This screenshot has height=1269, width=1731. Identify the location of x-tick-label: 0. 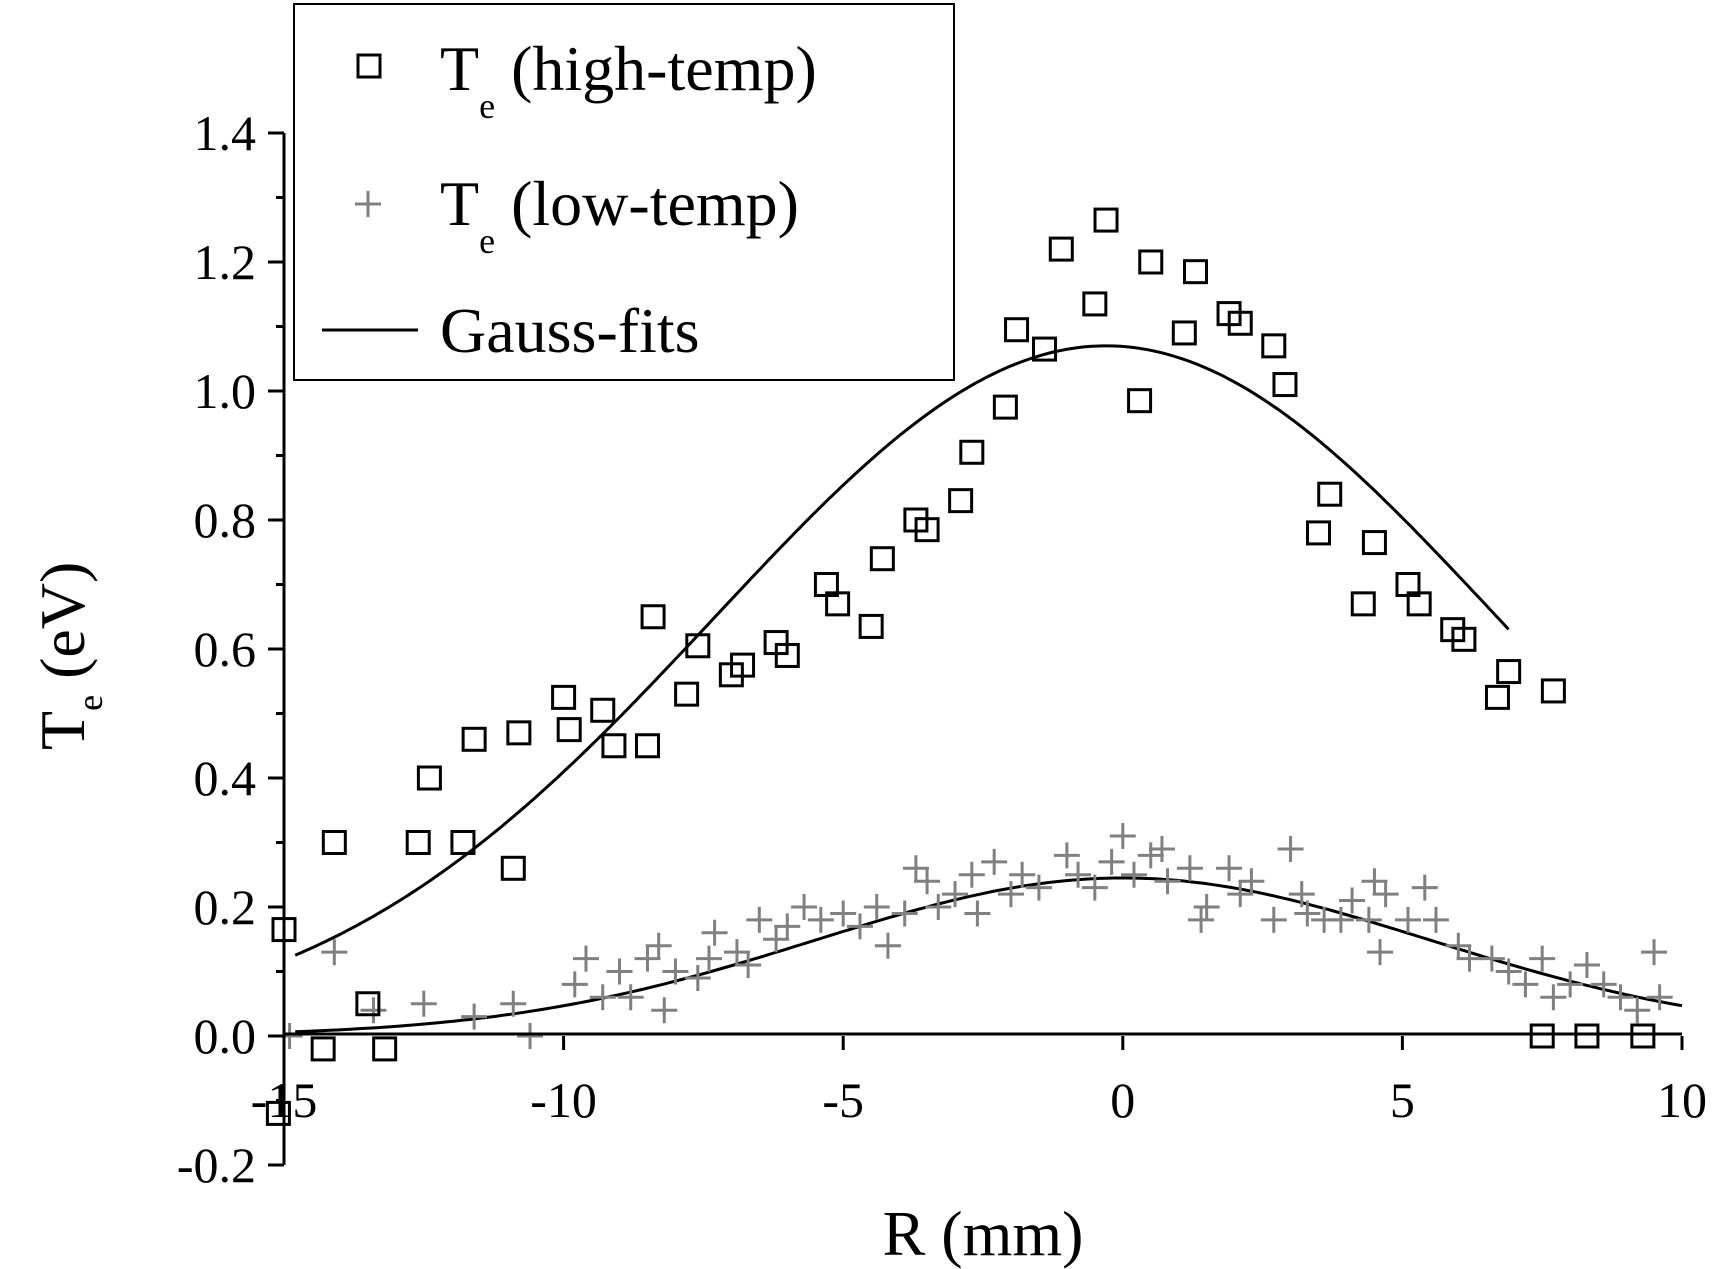
(1122, 1100).